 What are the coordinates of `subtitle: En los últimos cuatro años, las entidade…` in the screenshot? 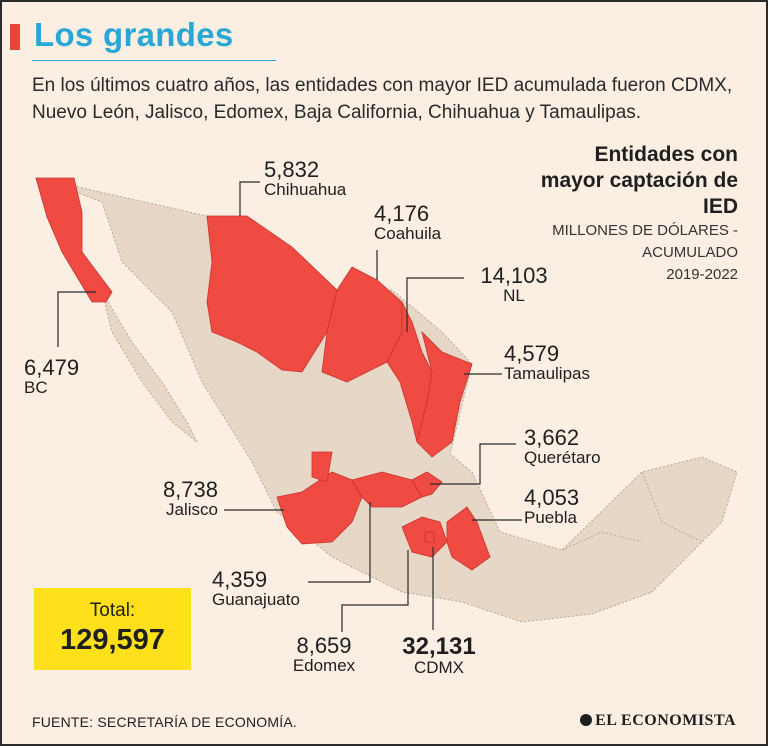 It's located at (382, 99).